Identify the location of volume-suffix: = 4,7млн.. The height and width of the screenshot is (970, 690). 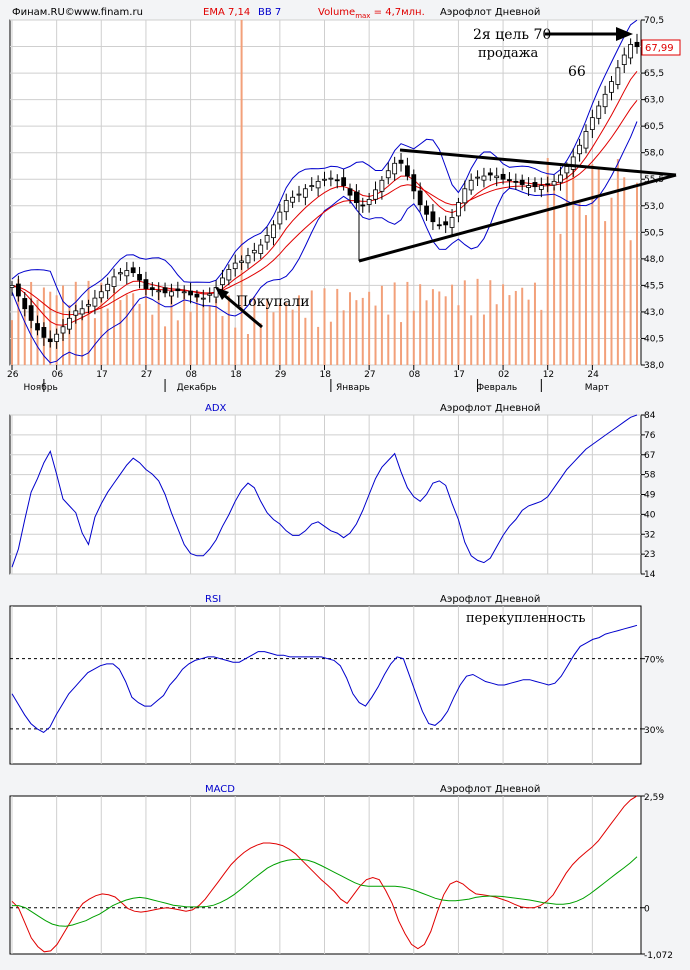
(397, 12).